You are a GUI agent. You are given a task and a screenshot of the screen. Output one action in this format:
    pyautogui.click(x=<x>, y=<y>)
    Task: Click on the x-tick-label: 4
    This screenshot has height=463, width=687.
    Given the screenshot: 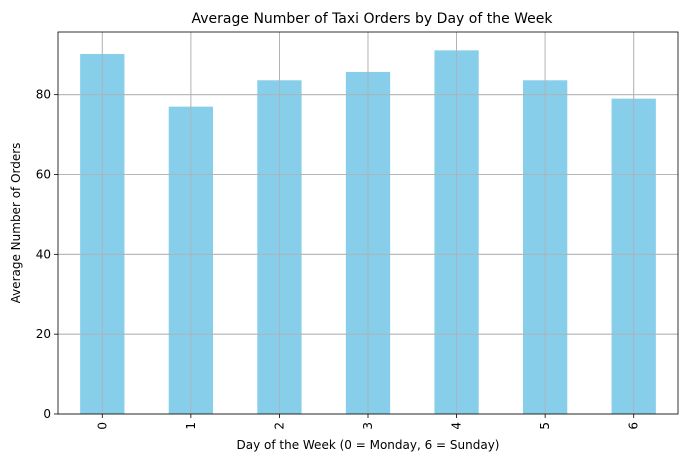 What is the action you would take?
    pyautogui.click(x=457, y=426)
    